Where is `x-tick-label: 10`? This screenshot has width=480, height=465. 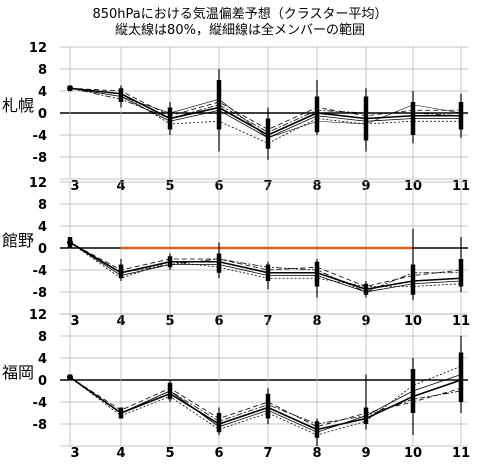 x-tick-label: 10 is located at coordinates (413, 453).